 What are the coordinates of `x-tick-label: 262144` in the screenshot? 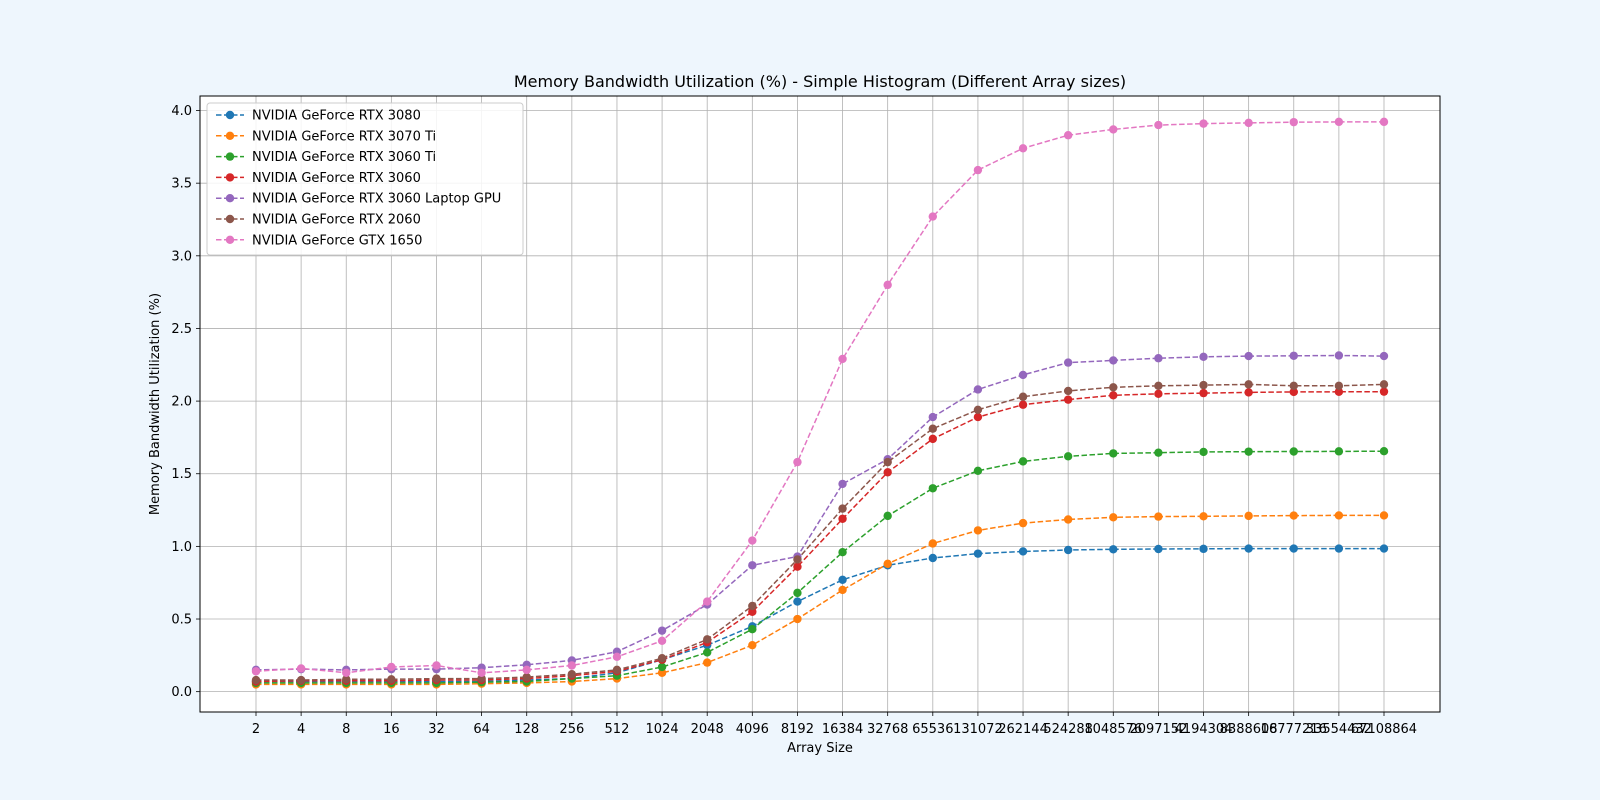 It's located at (1023, 729).